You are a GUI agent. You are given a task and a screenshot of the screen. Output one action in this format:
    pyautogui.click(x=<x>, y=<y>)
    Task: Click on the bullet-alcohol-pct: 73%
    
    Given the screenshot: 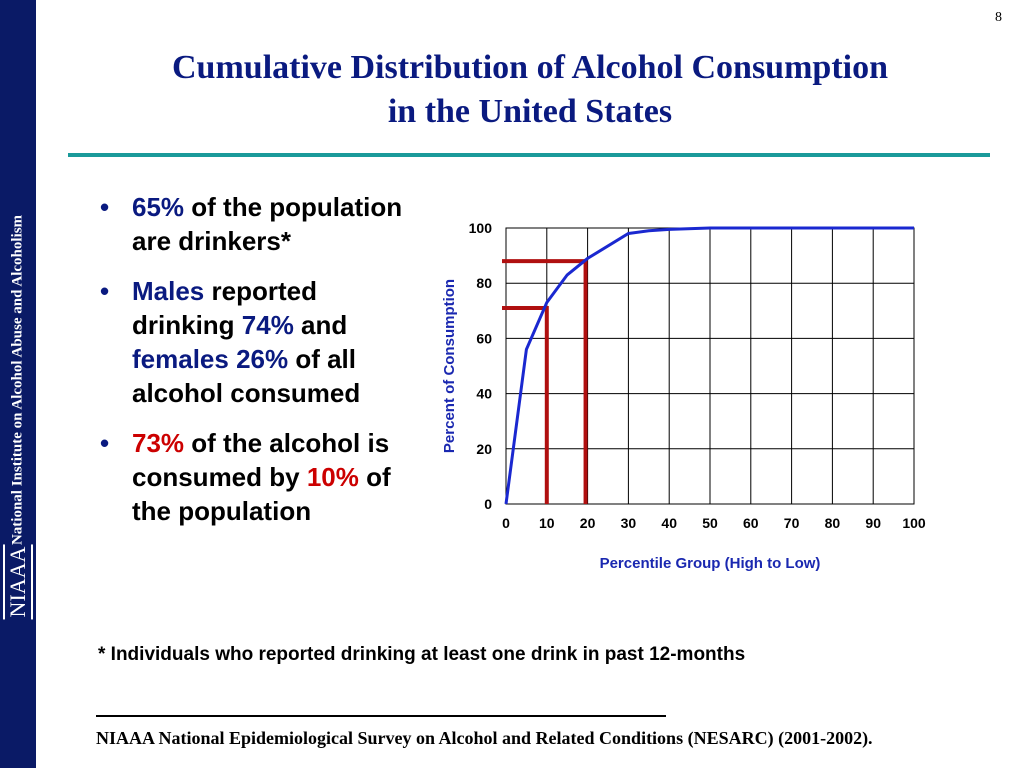 What is the action you would take?
    pyautogui.click(x=158, y=443)
    